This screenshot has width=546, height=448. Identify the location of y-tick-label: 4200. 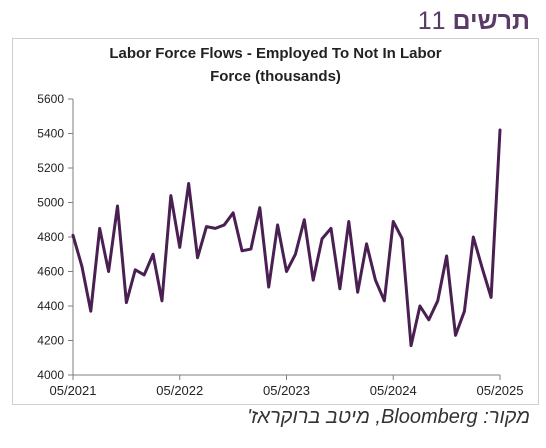
(50, 341).